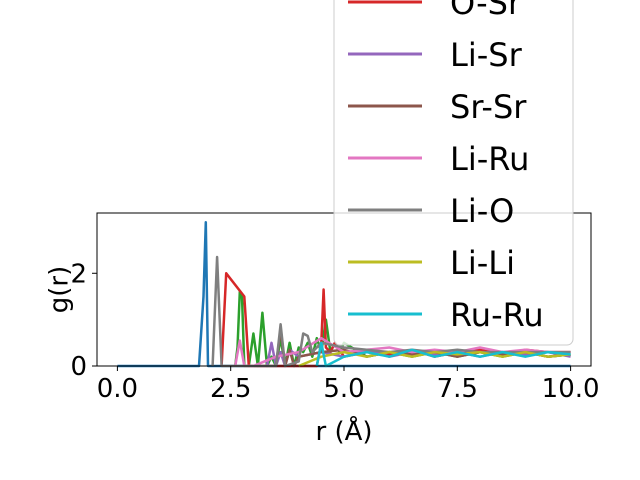 The width and height of the screenshot is (640, 480). What do you see at coordinates (230, 389) in the screenshot?
I see `x-tick-label: 2.5` at bounding box center [230, 389].